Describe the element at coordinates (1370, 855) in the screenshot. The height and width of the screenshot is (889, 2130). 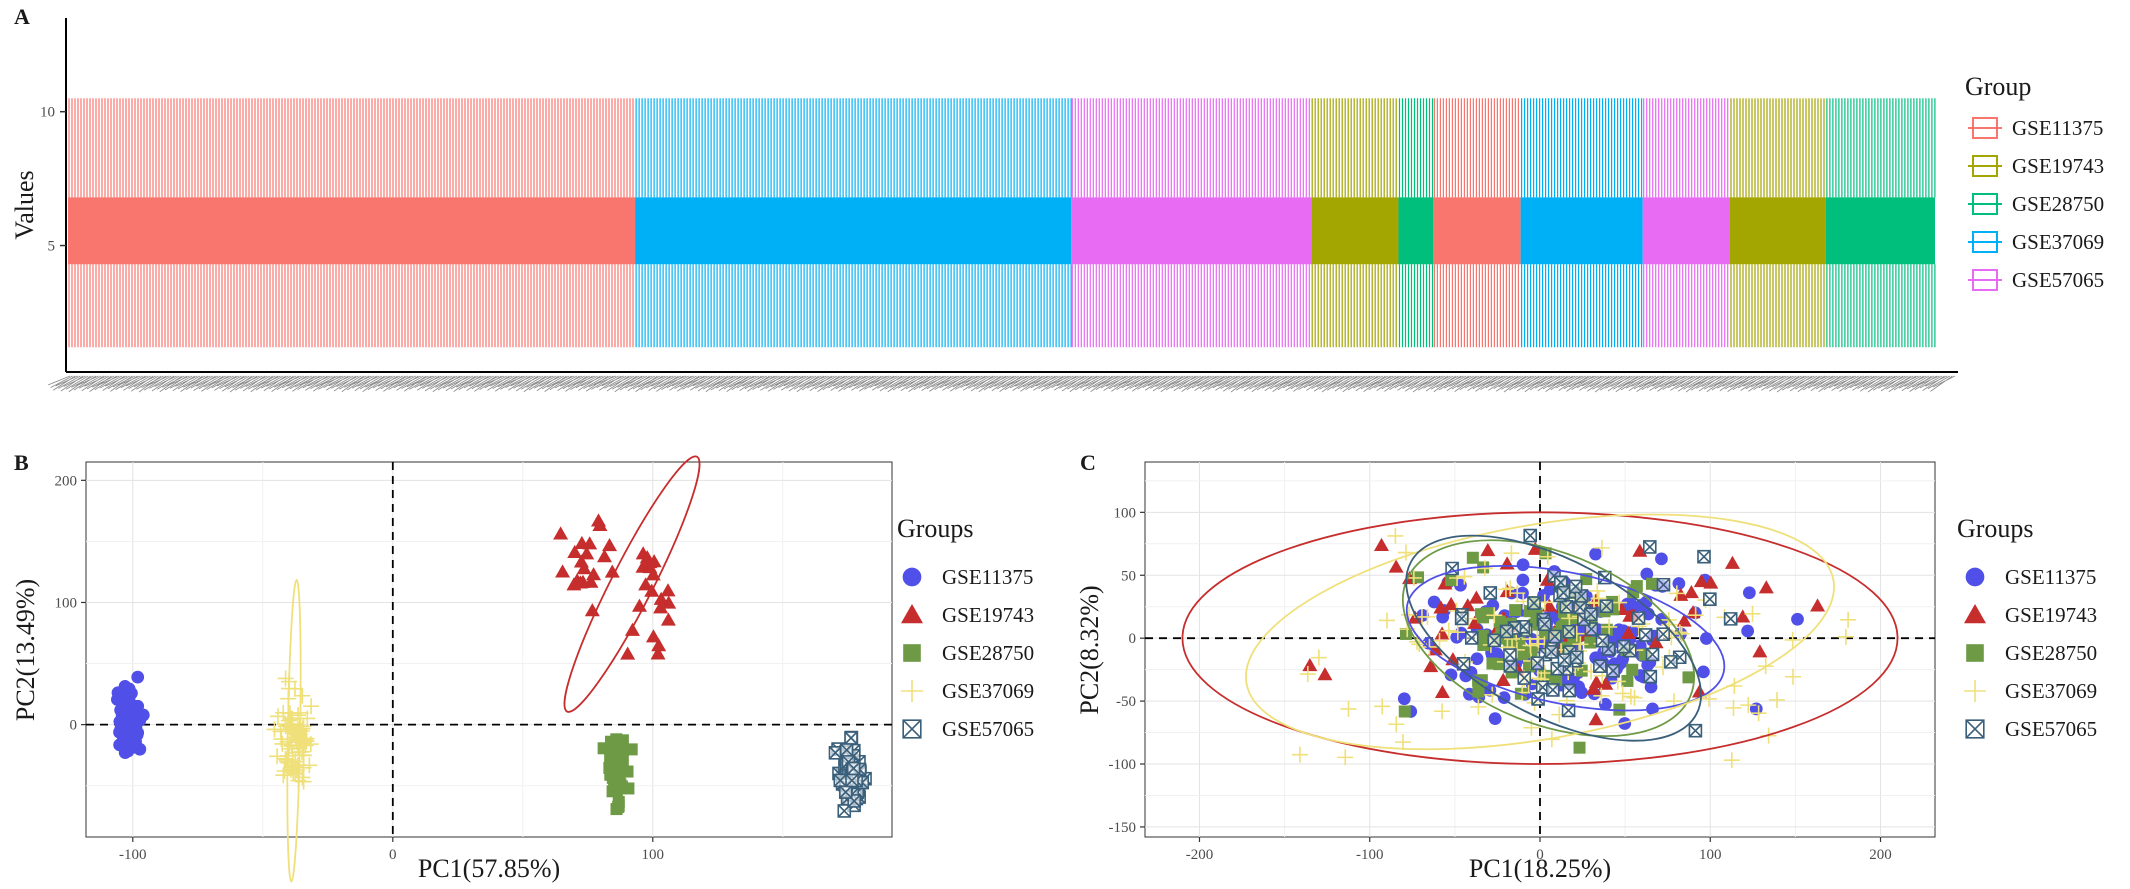
I see `x-tick-label: -100` at that location.